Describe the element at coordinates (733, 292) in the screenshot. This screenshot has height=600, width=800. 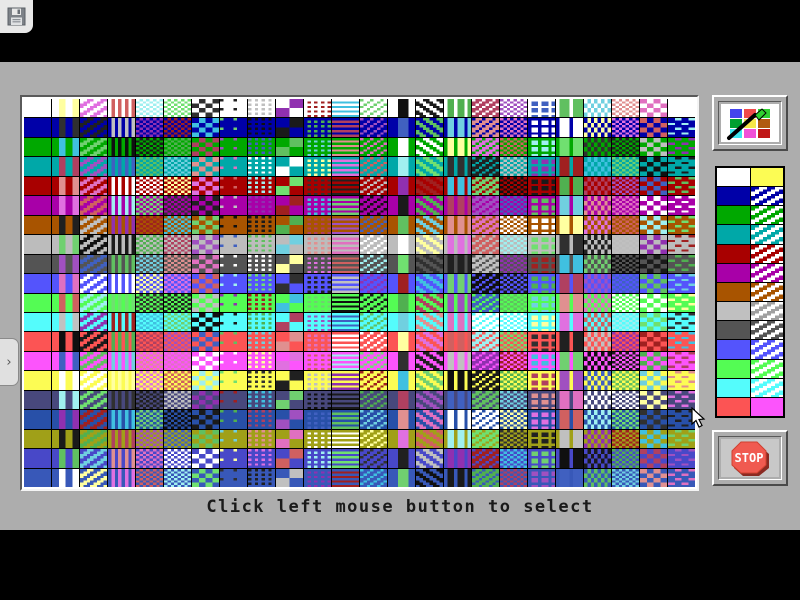
I see `palette-solid-brown` at that location.